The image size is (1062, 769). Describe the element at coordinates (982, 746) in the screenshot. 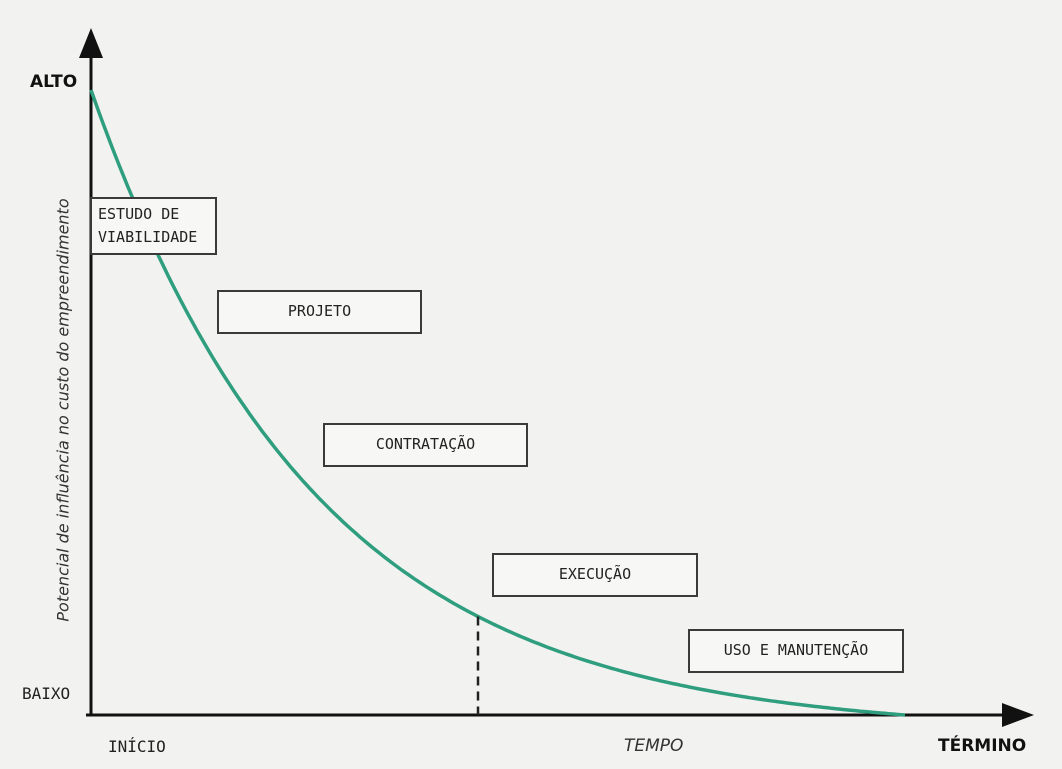

I see `x-axis-end-label: TÉRMINO` at that location.